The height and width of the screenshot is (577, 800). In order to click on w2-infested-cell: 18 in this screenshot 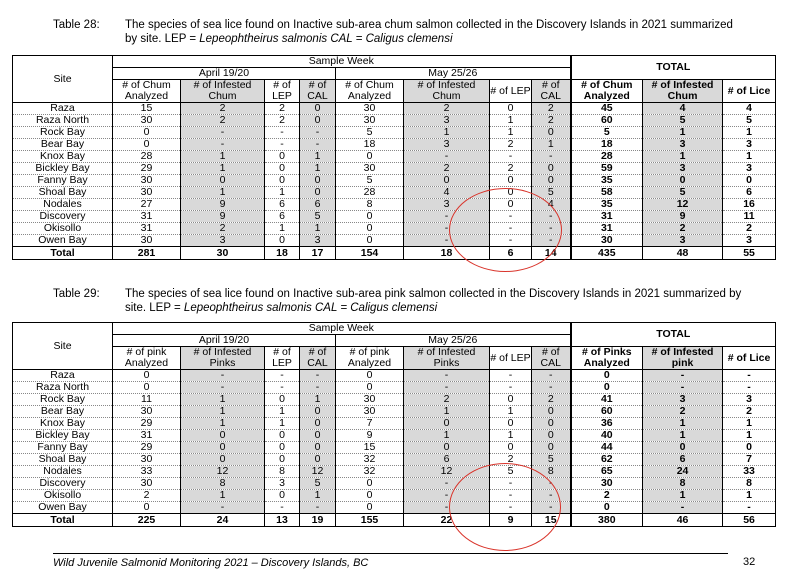, I will do `click(446, 253)`.